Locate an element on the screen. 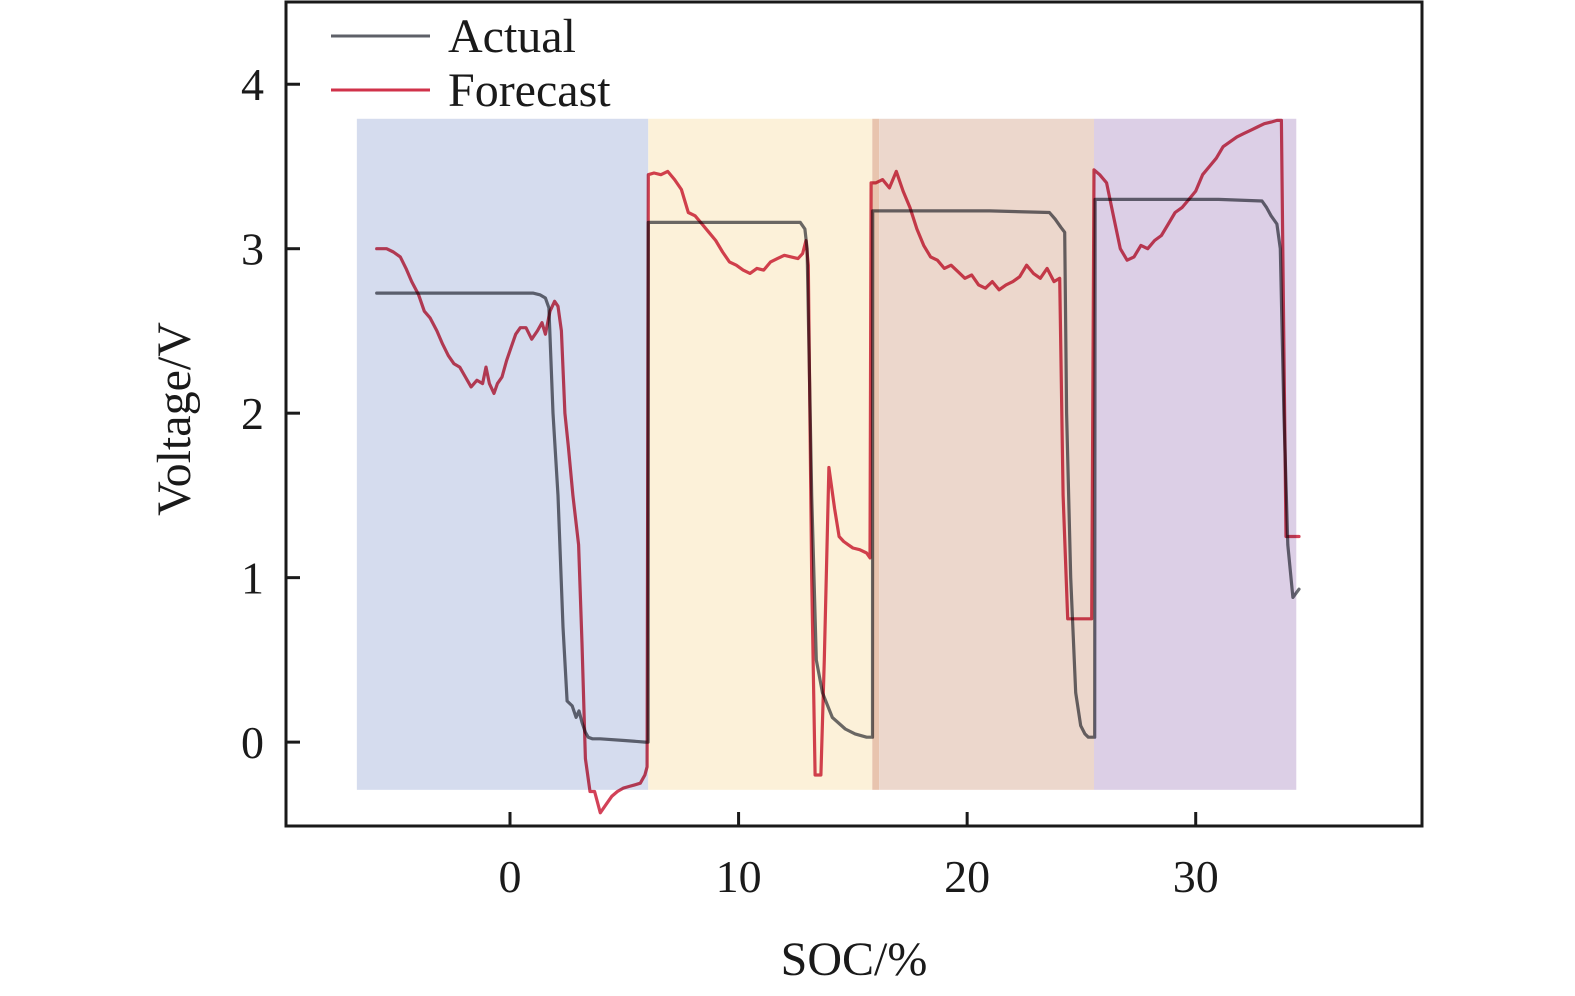 Image resolution: width=1575 pixels, height=996 pixels. y-tick-label: 1 is located at coordinates (252, 578).